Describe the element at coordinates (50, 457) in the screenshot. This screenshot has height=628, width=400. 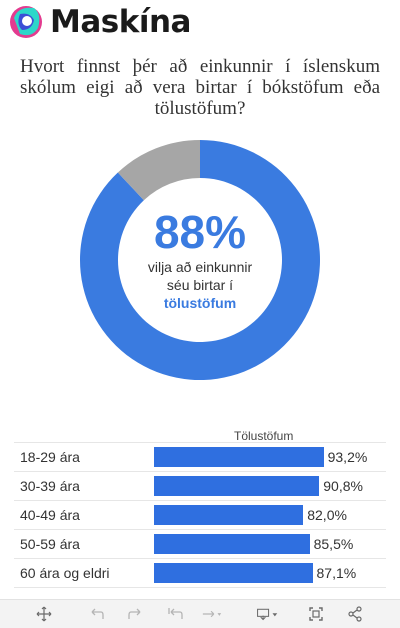
I see `bar-category-label: 18-29 ára` at that location.